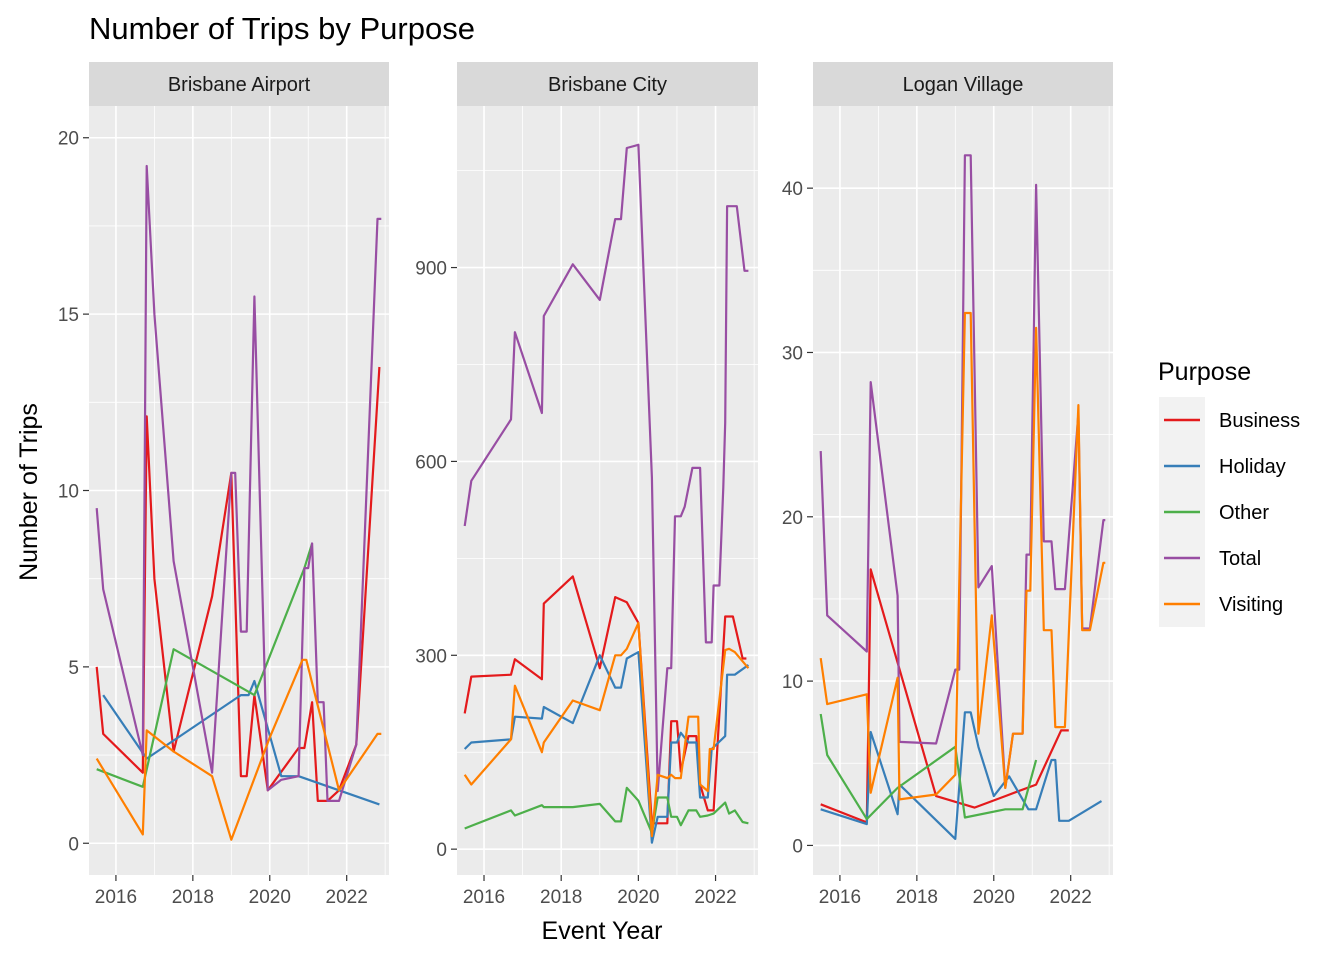  I want to click on y-tick-label: 300, so click(431, 656).